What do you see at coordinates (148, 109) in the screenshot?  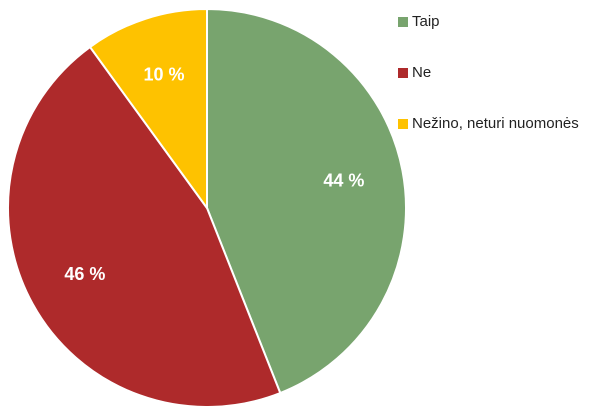 I see `pie-slice` at bounding box center [148, 109].